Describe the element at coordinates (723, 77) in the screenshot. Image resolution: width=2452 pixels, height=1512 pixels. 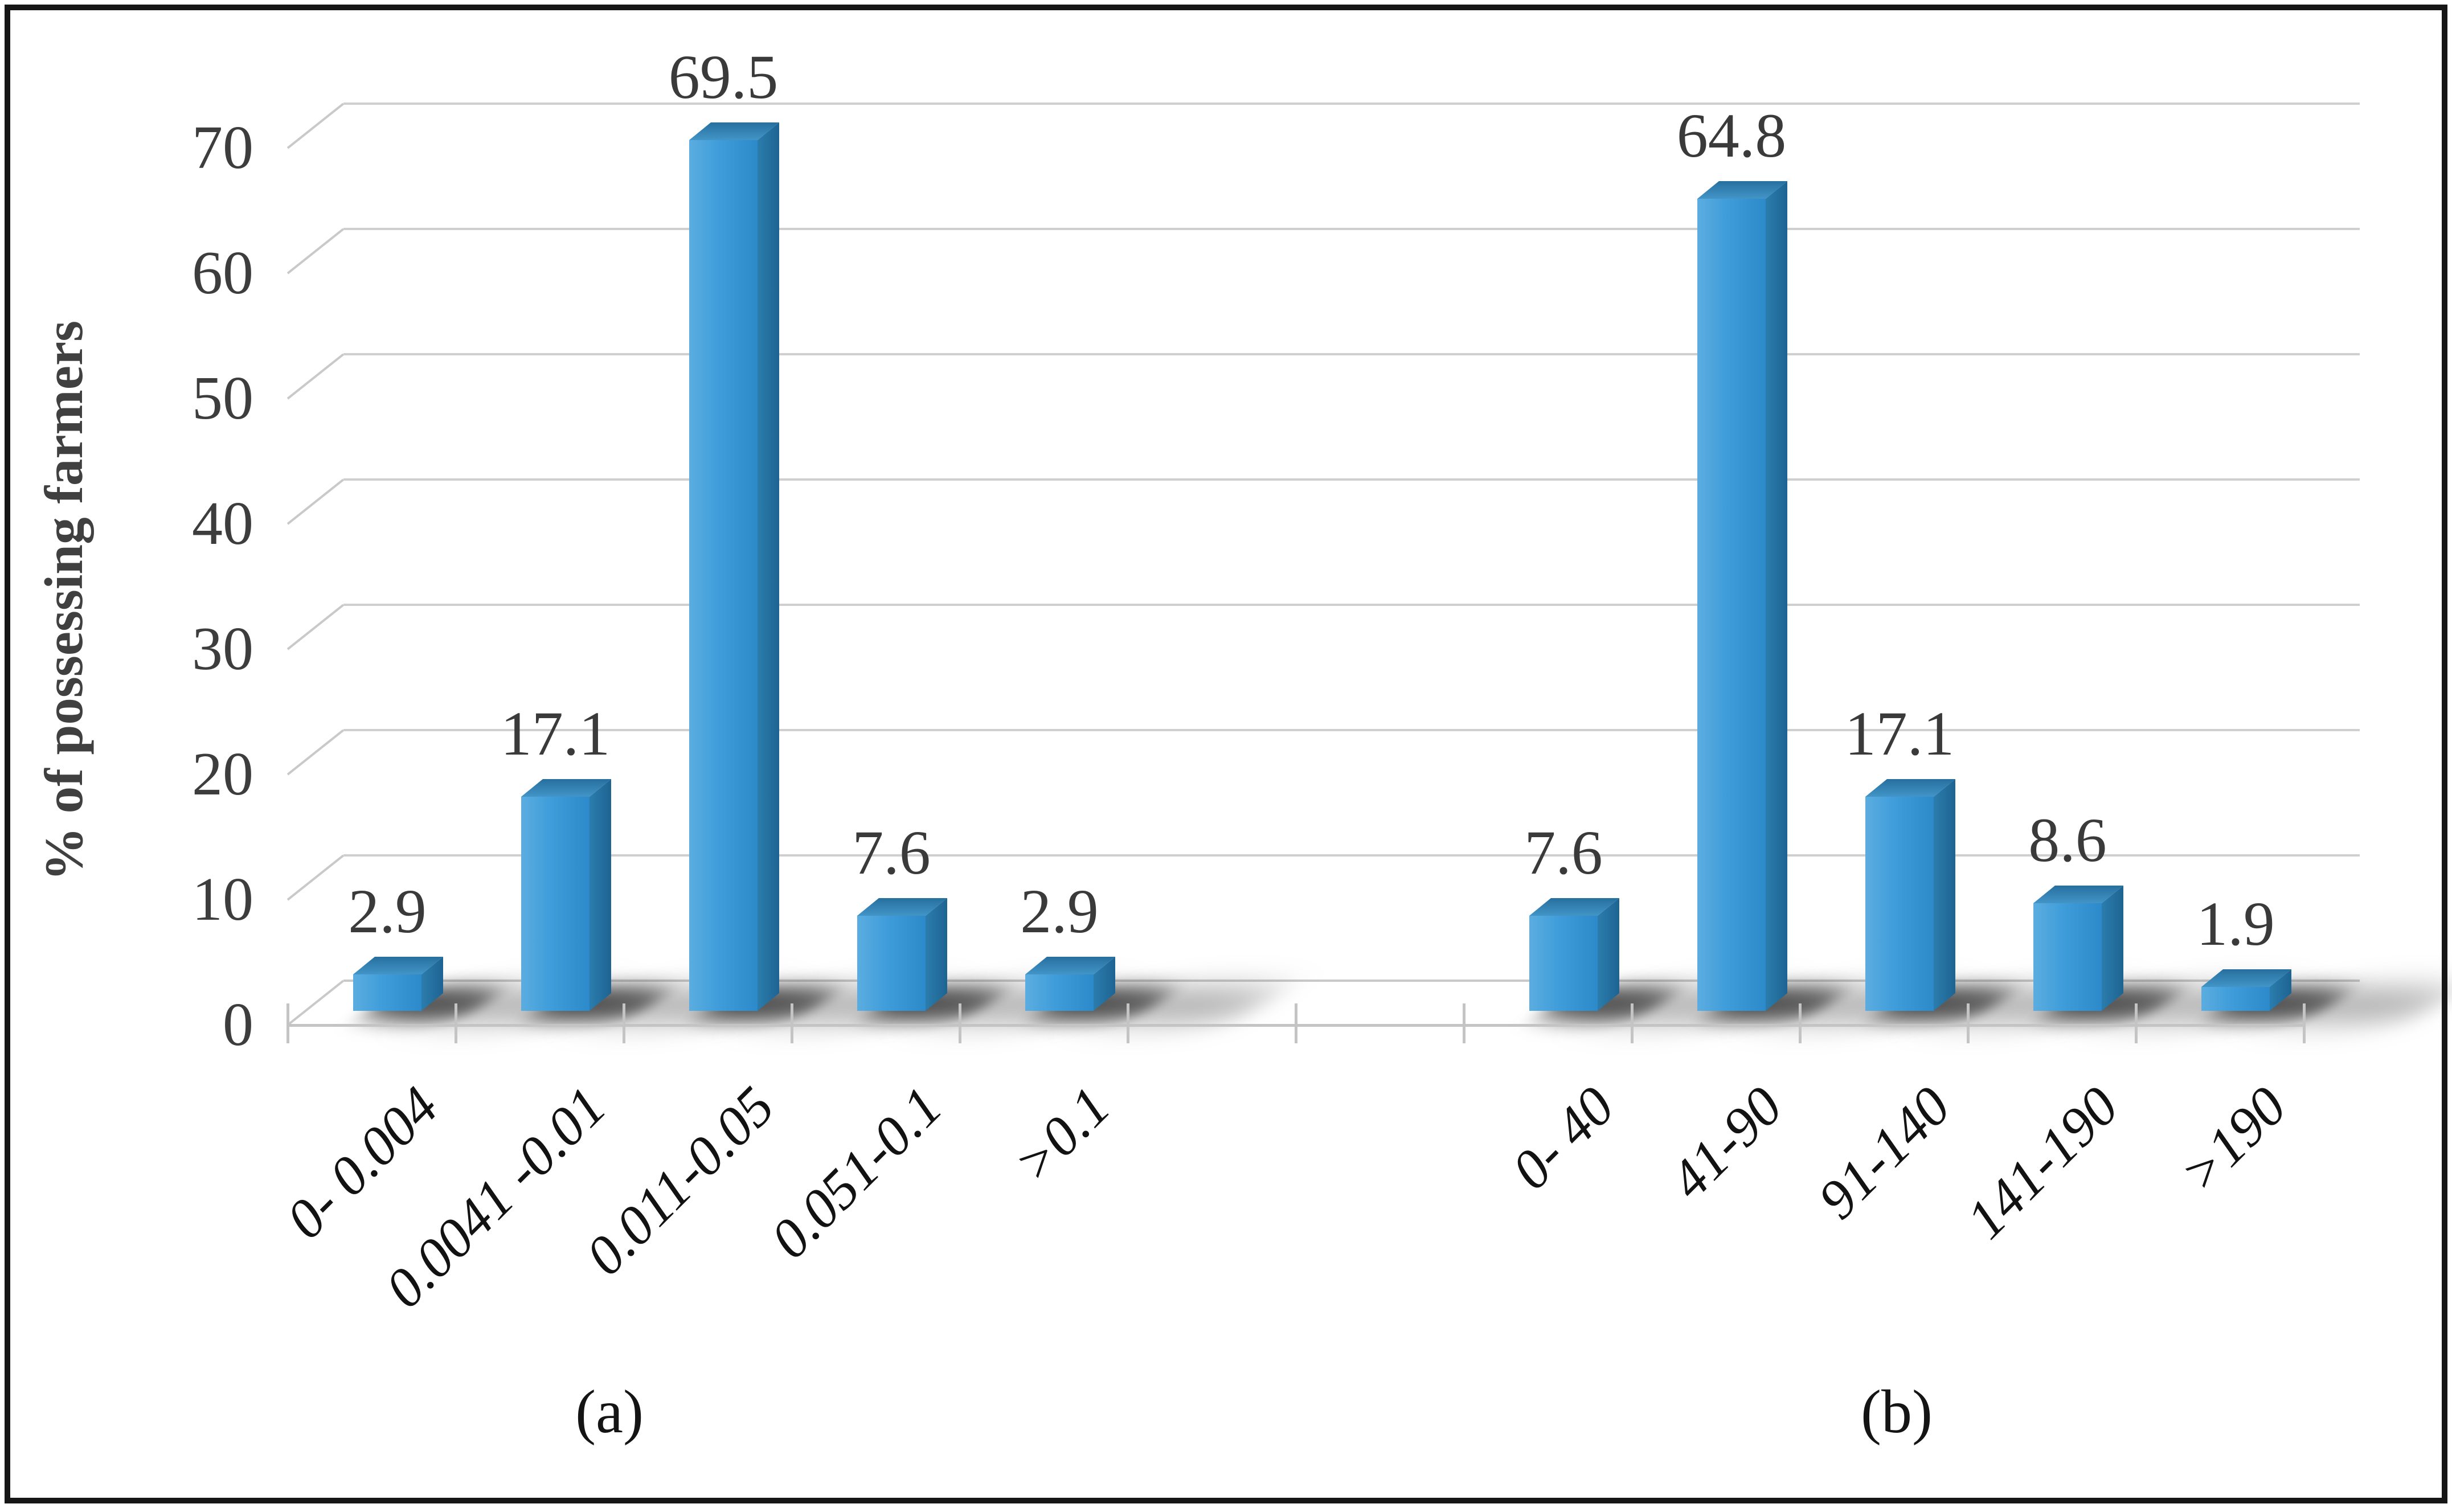
I see `bar-value-label: 69.5` at that location.